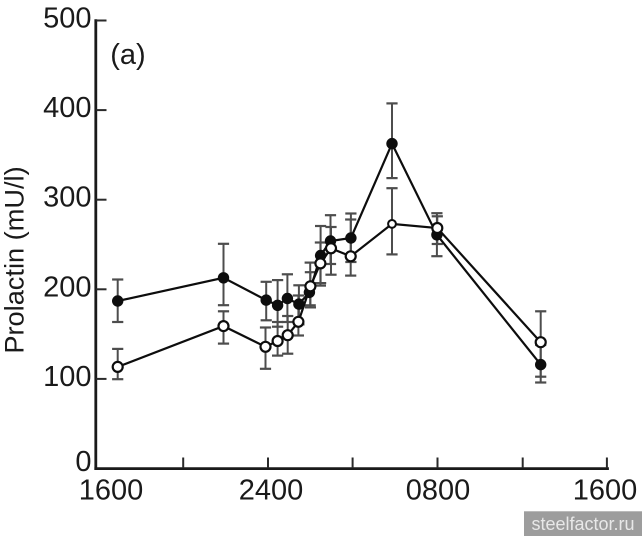  What do you see at coordinates (83, 462) in the screenshot?
I see `svg-text: 0` at bounding box center [83, 462].